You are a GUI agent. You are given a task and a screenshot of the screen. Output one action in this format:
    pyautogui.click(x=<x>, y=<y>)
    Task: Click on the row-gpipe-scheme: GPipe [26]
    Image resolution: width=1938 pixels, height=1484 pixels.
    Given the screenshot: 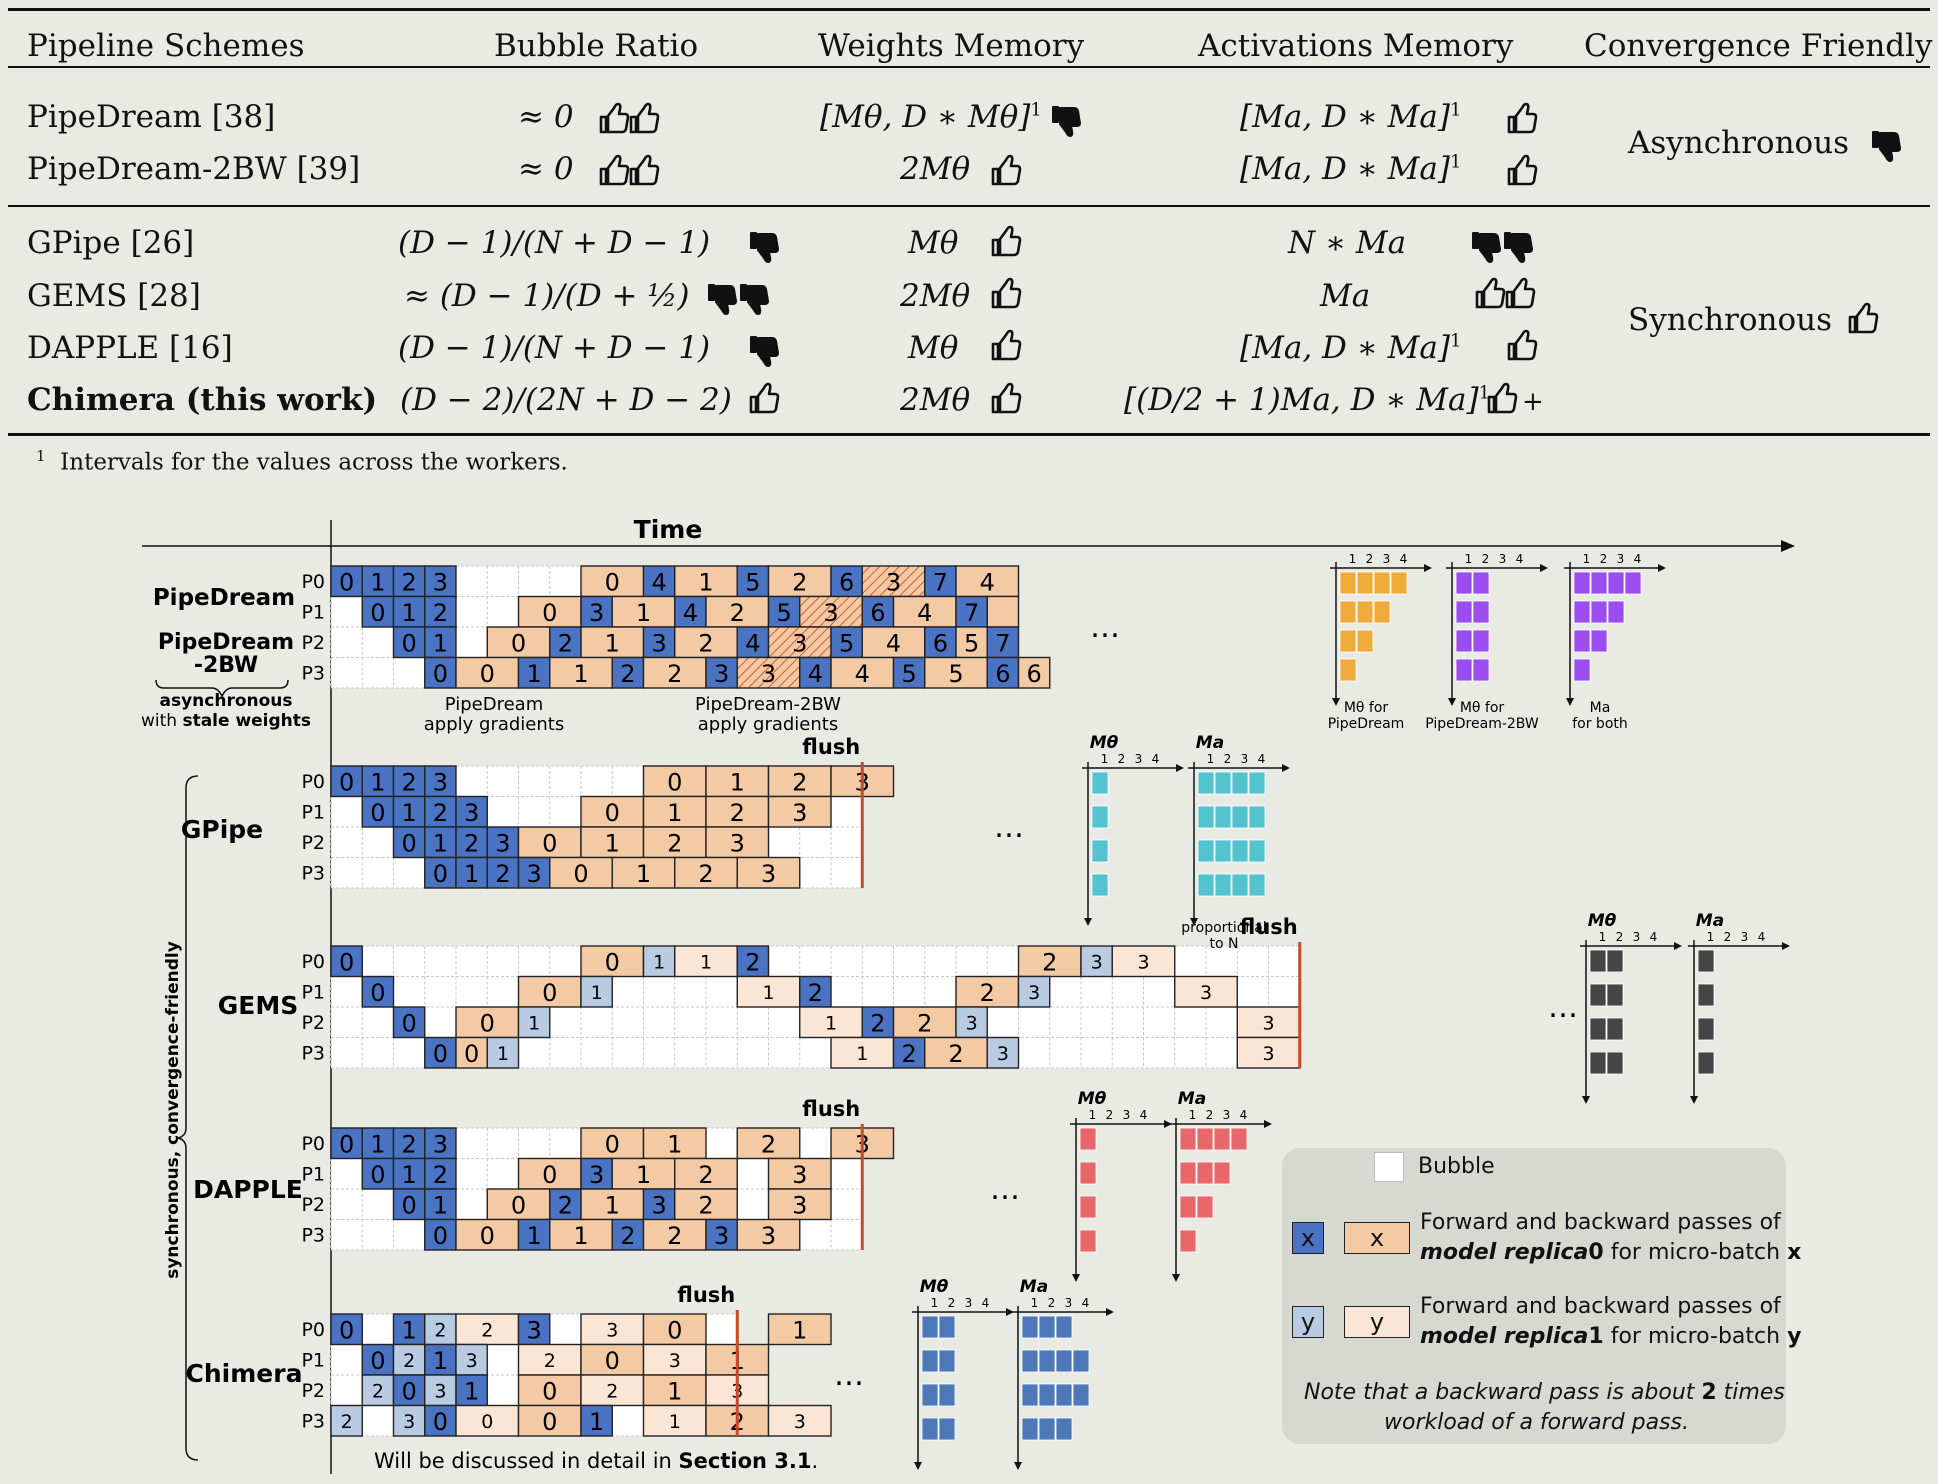 What is the action you would take?
    pyautogui.click(x=111, y=243)
    